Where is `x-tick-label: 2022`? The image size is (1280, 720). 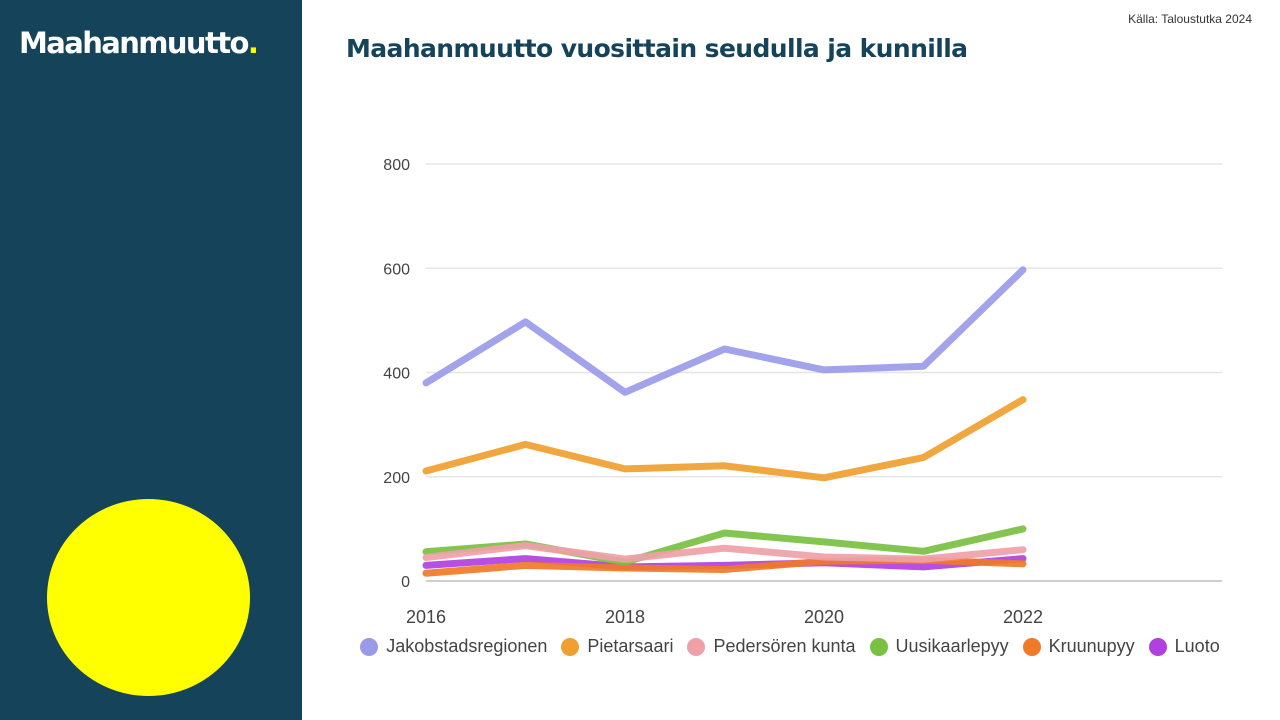 x-tick-label: 2022 is located at coordinates (1023, 617).